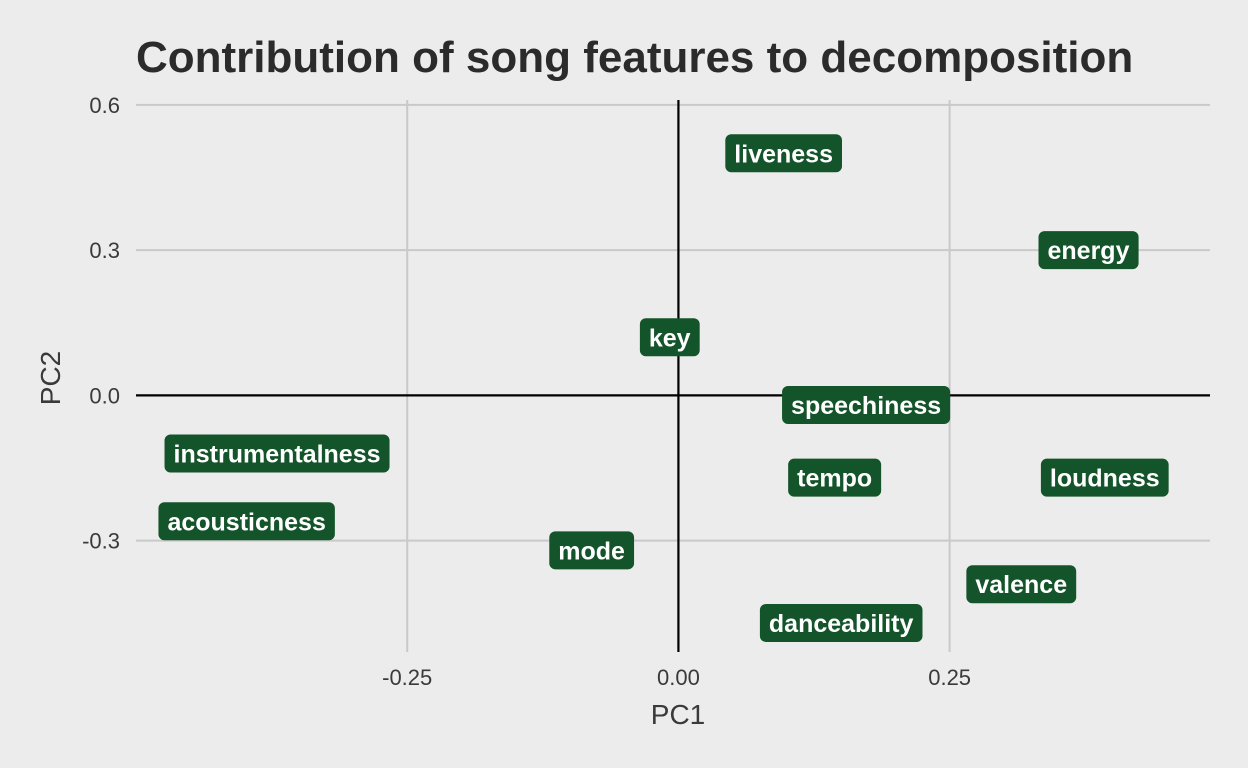 This screenshot has height=768, width=1248. Describe the element at coordinates (104, 395) in the screenshot. I see `y-tick-label: 0.0` at that location.